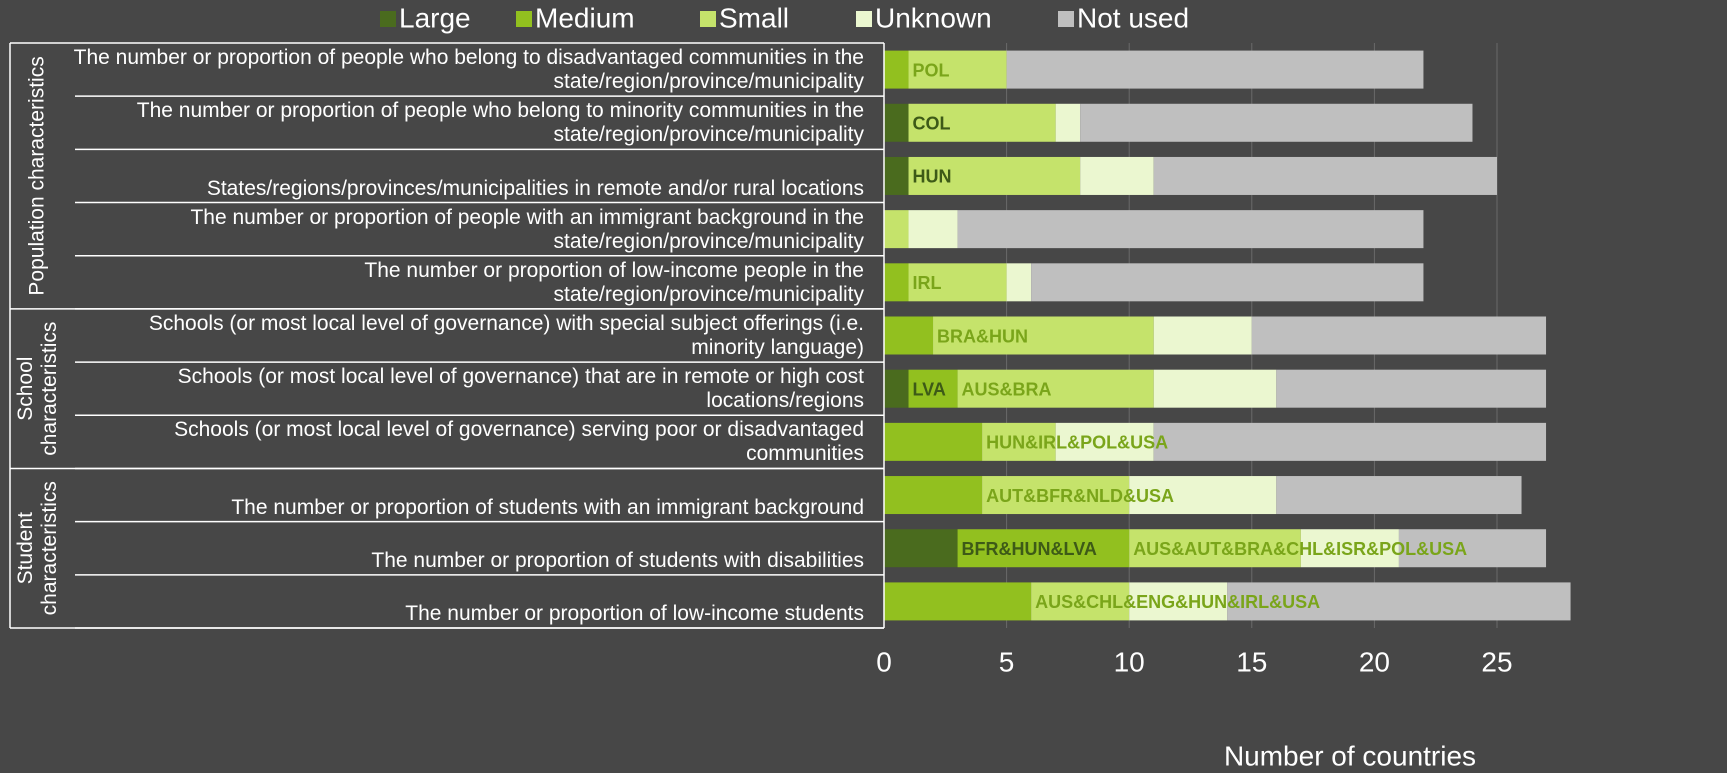 The image size is (1727, 773). I want to click on annotation: HUN&IRL&POL&USA, so click(1077, 443).